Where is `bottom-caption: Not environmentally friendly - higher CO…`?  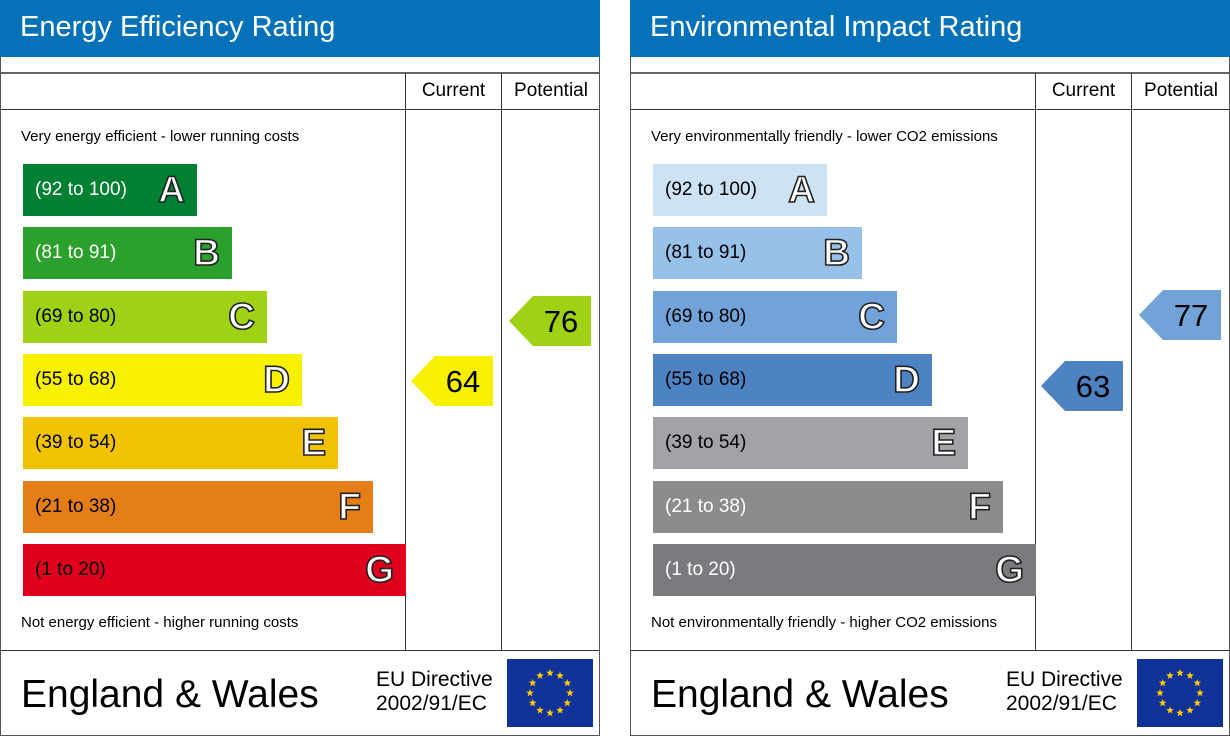
bottom-caption: Not environmentally friendly - higher CO… is located at coordinates (824, 622).